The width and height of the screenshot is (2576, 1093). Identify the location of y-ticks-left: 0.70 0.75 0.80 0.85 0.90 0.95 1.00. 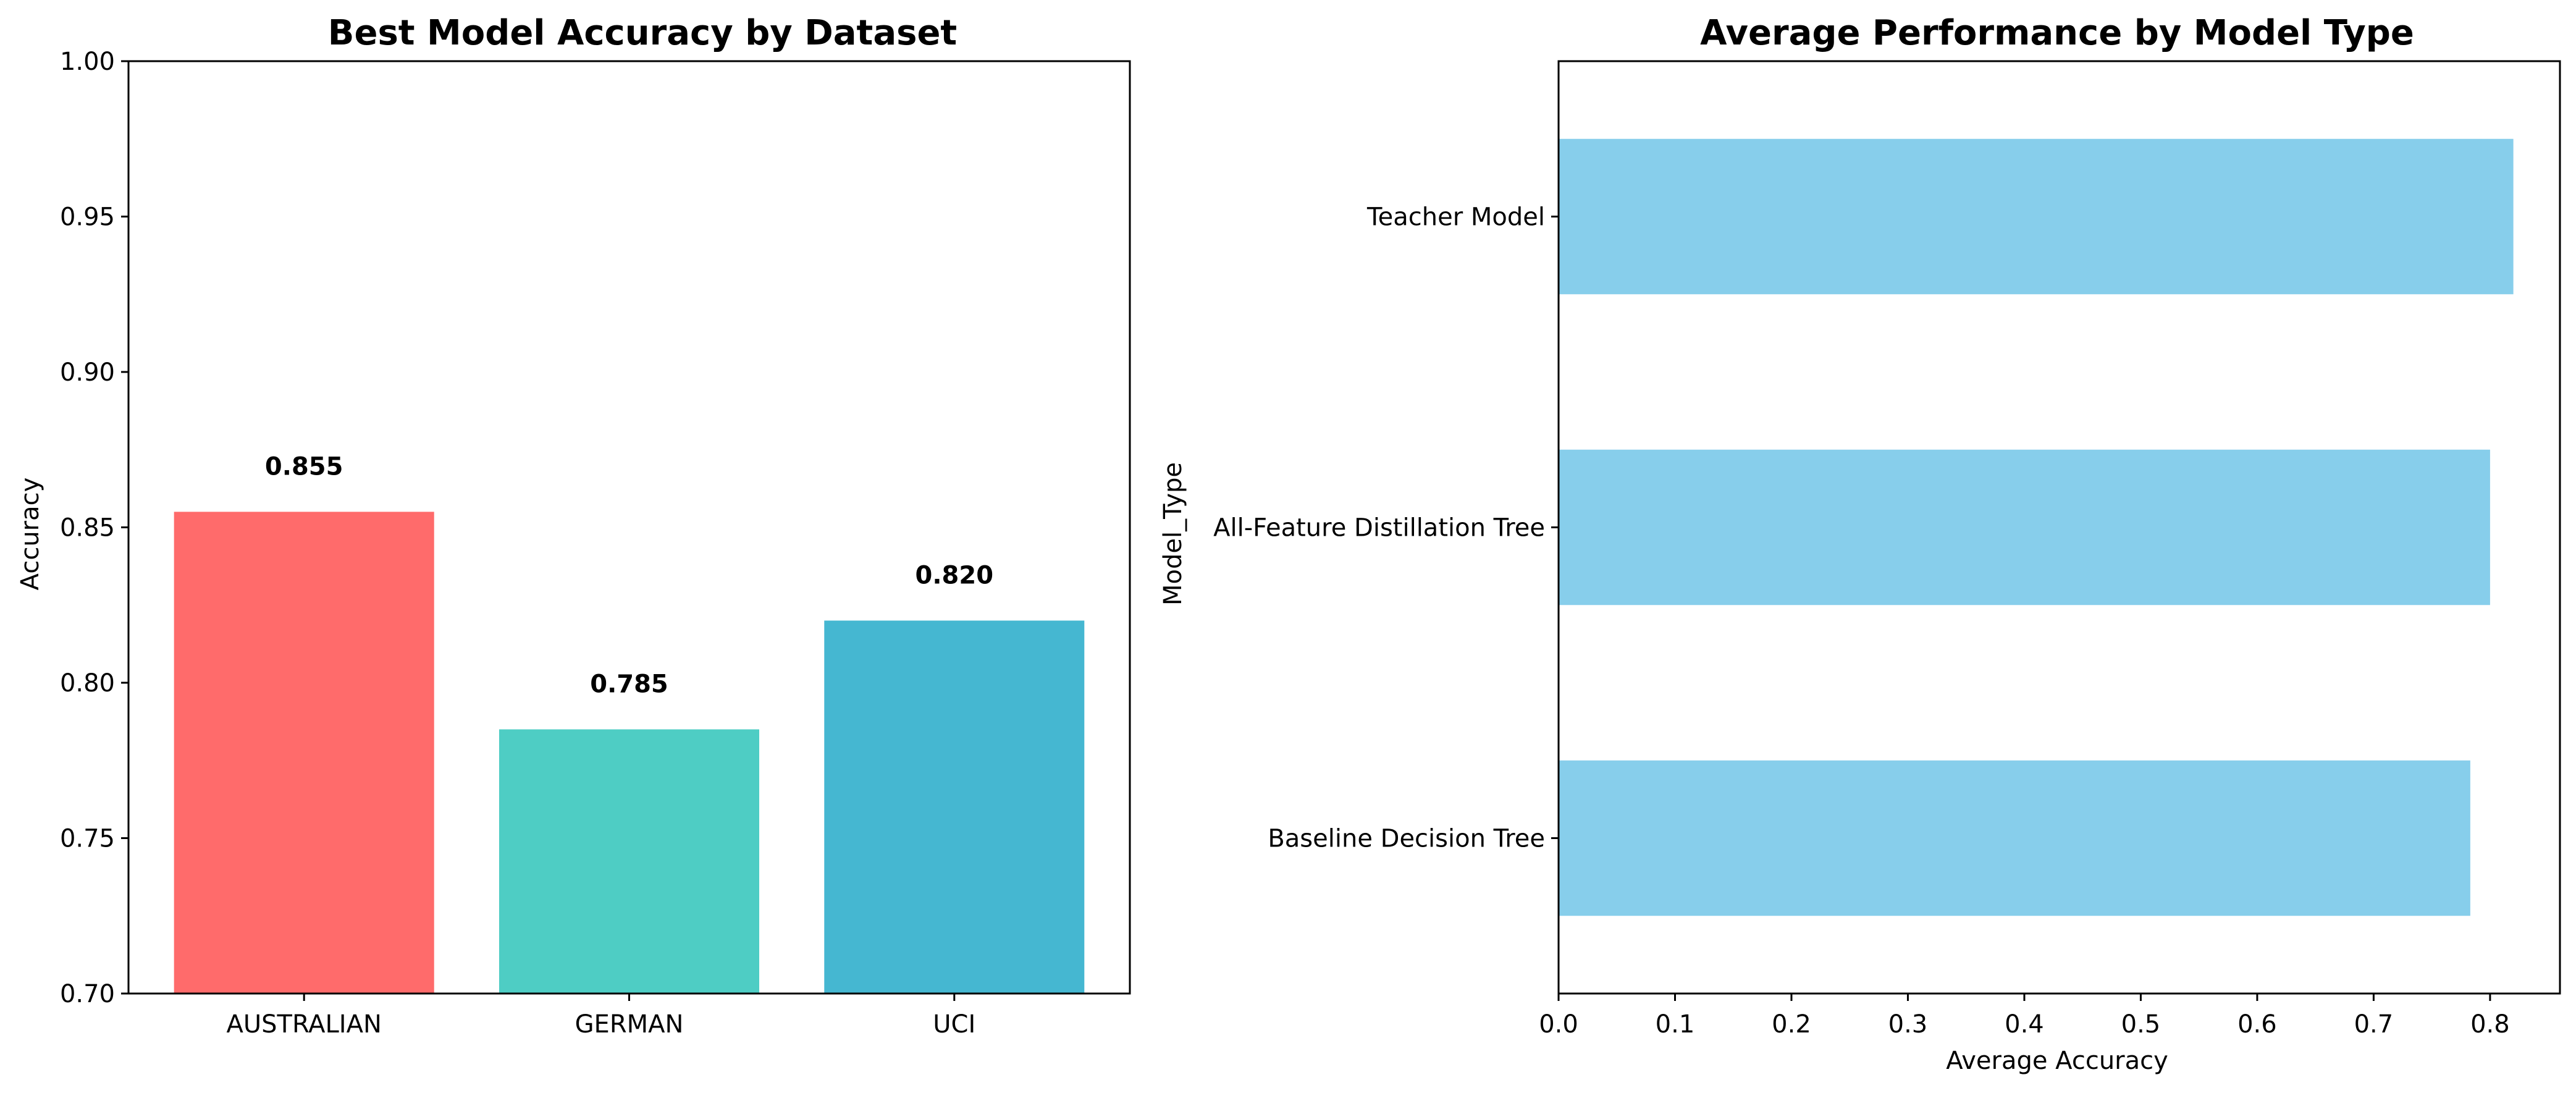
(94, 528).